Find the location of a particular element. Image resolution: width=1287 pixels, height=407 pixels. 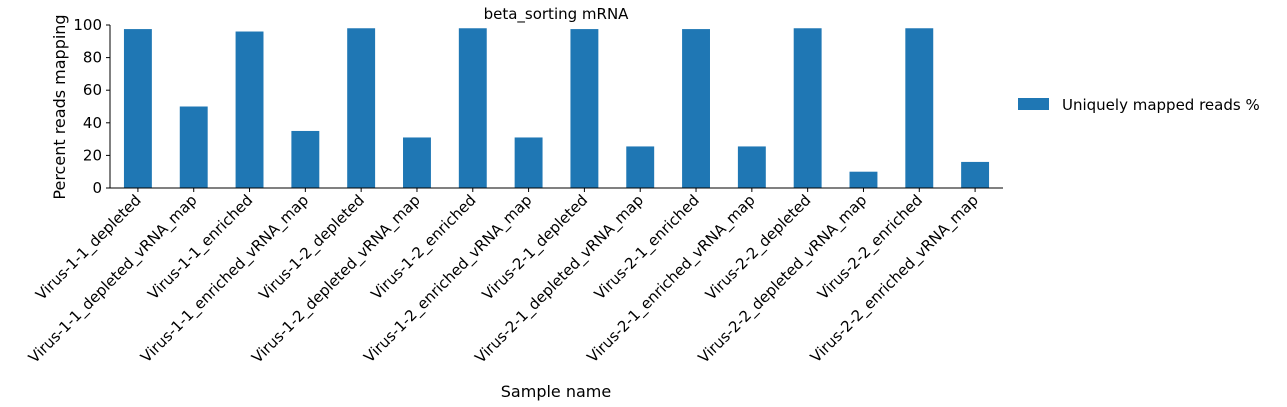

legend-label: Uniquely mapped reads % is located at coordinates (1161, 105).